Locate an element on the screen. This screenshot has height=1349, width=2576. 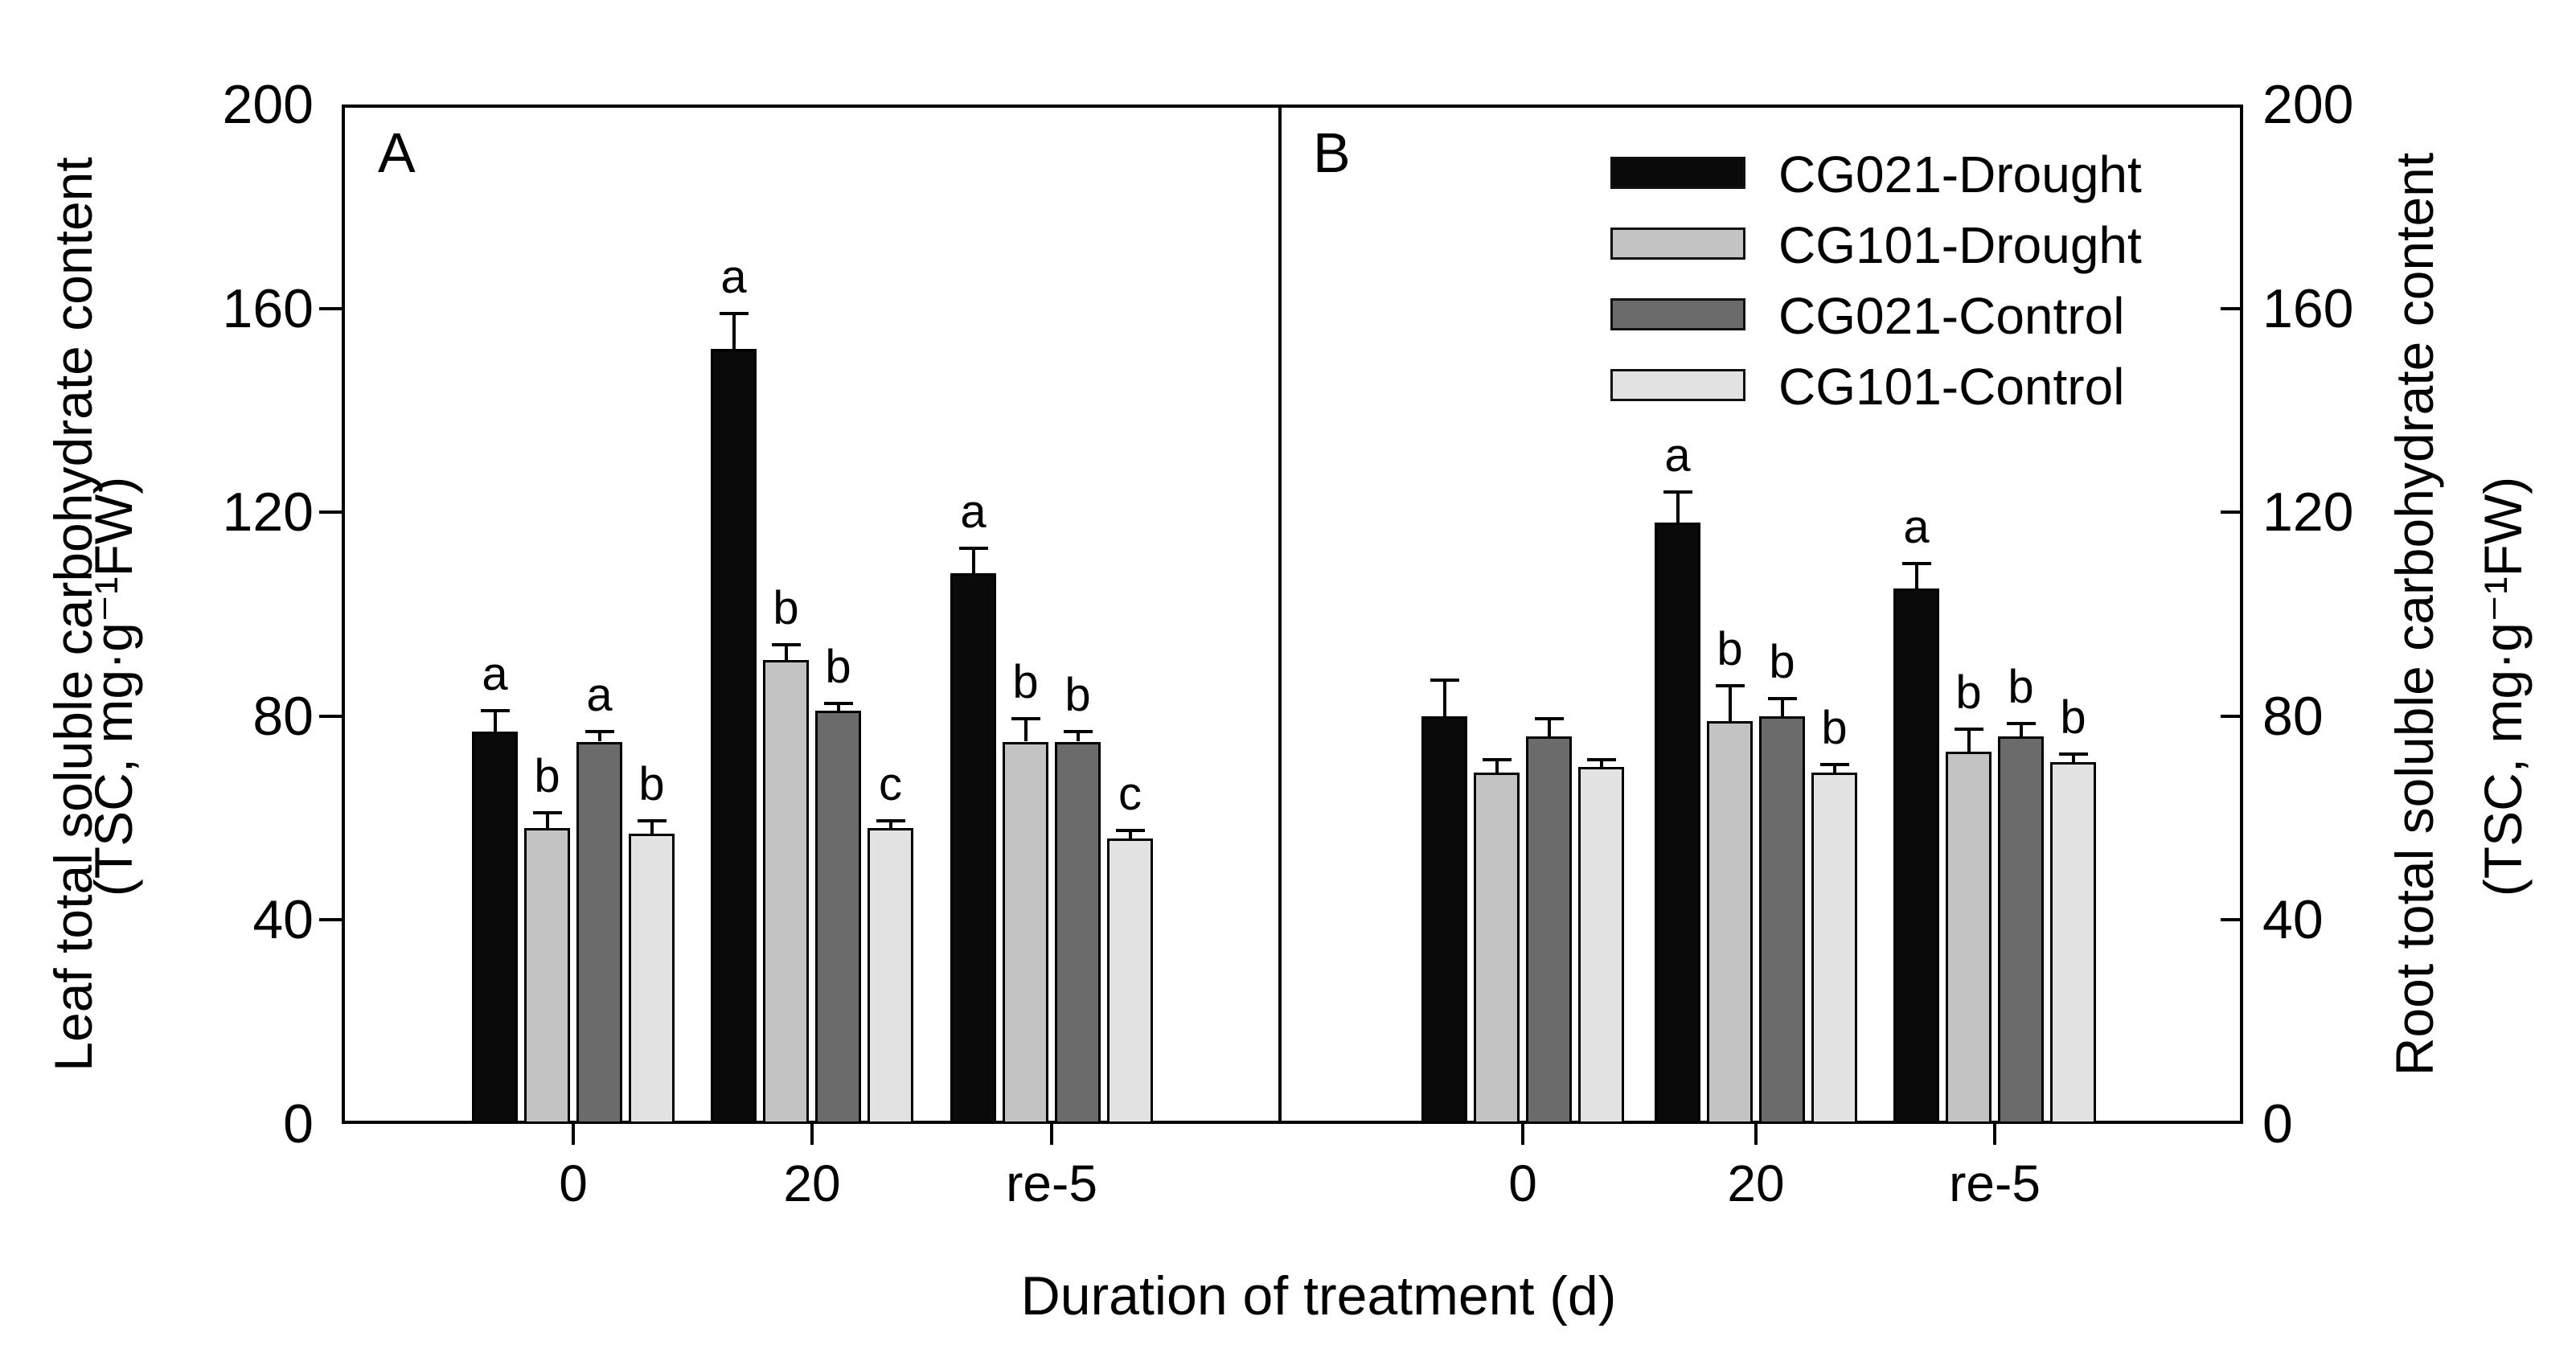
y-tick-label-left: 0 is located at coordinates (298, 1123).